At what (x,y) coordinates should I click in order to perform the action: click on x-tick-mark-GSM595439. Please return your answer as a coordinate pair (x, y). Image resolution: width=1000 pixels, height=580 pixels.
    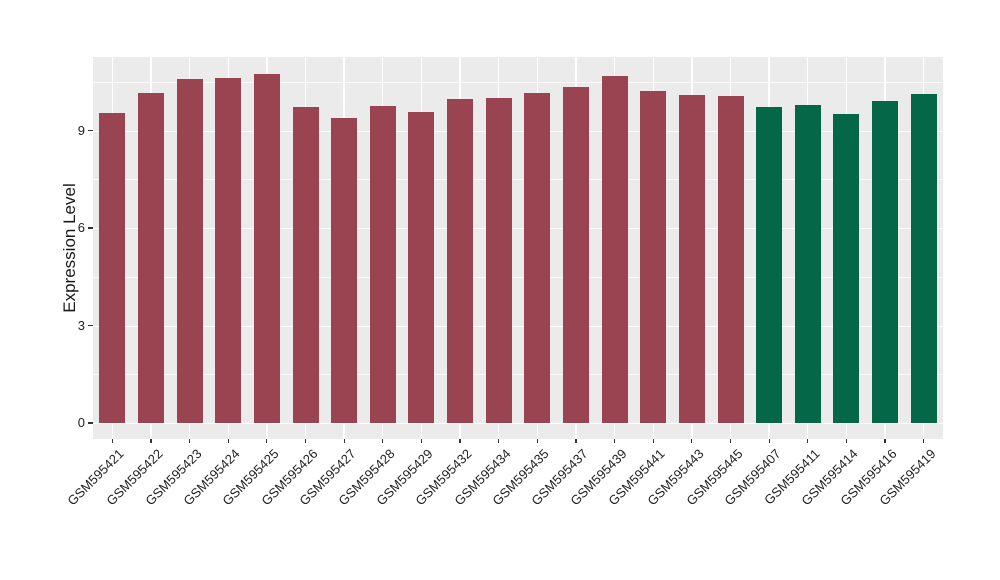
    Looking at the image, I should click on (614, 441).